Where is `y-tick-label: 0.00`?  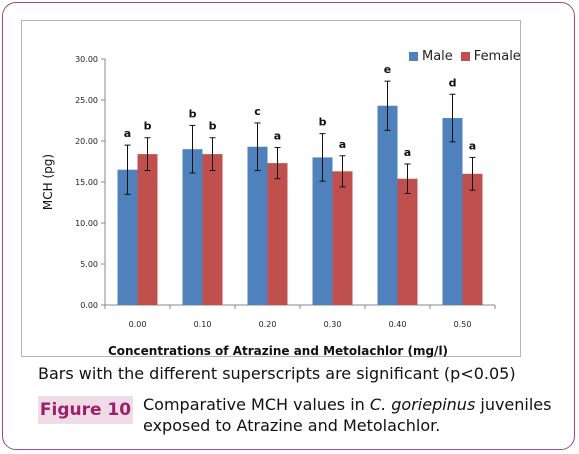
y-tick-label: 0.00 is located at coordinates (89, 305).